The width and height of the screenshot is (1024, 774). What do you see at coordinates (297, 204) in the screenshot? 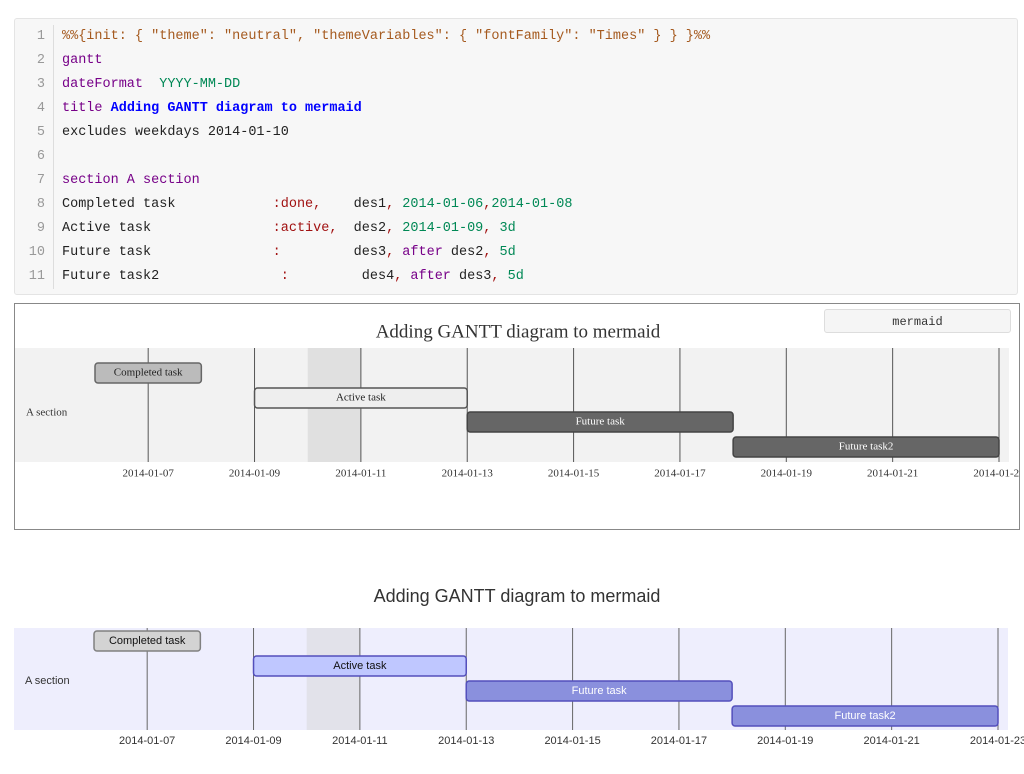
I see `code-token: :done,` at bounding box center [297, 204].